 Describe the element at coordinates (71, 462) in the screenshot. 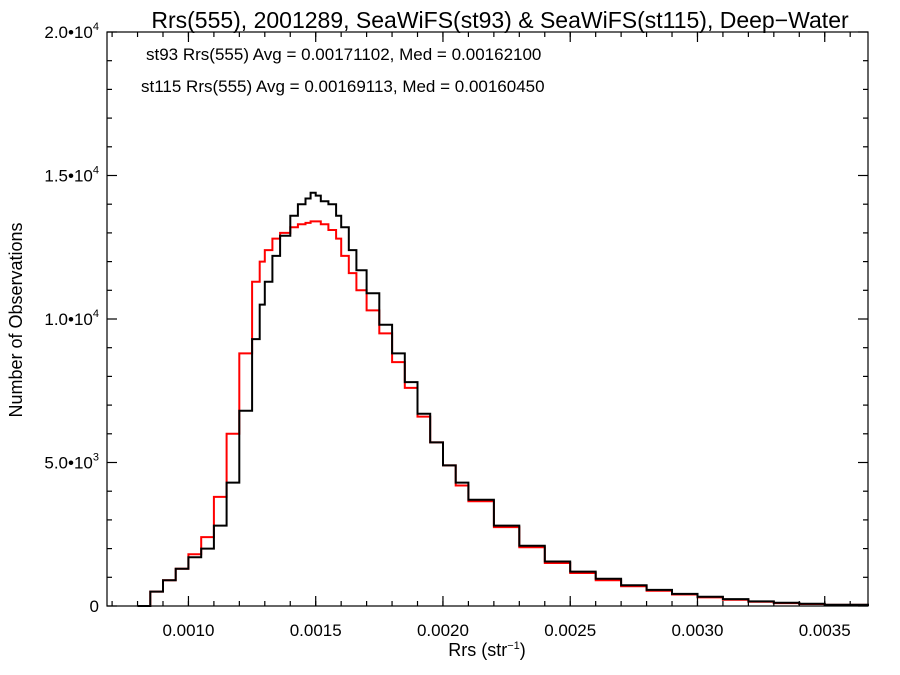

I see `y-tick-label: 5.0•103` at that location.